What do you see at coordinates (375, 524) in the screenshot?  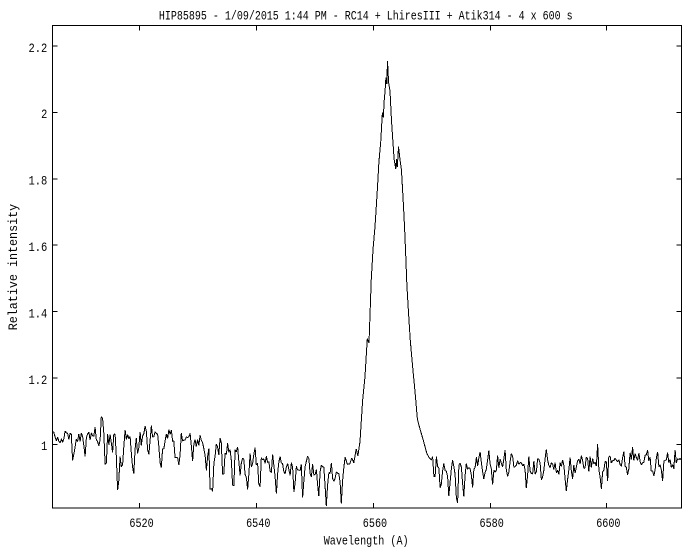 I see `svg-text: 6560` at bounding box center [375, 524].